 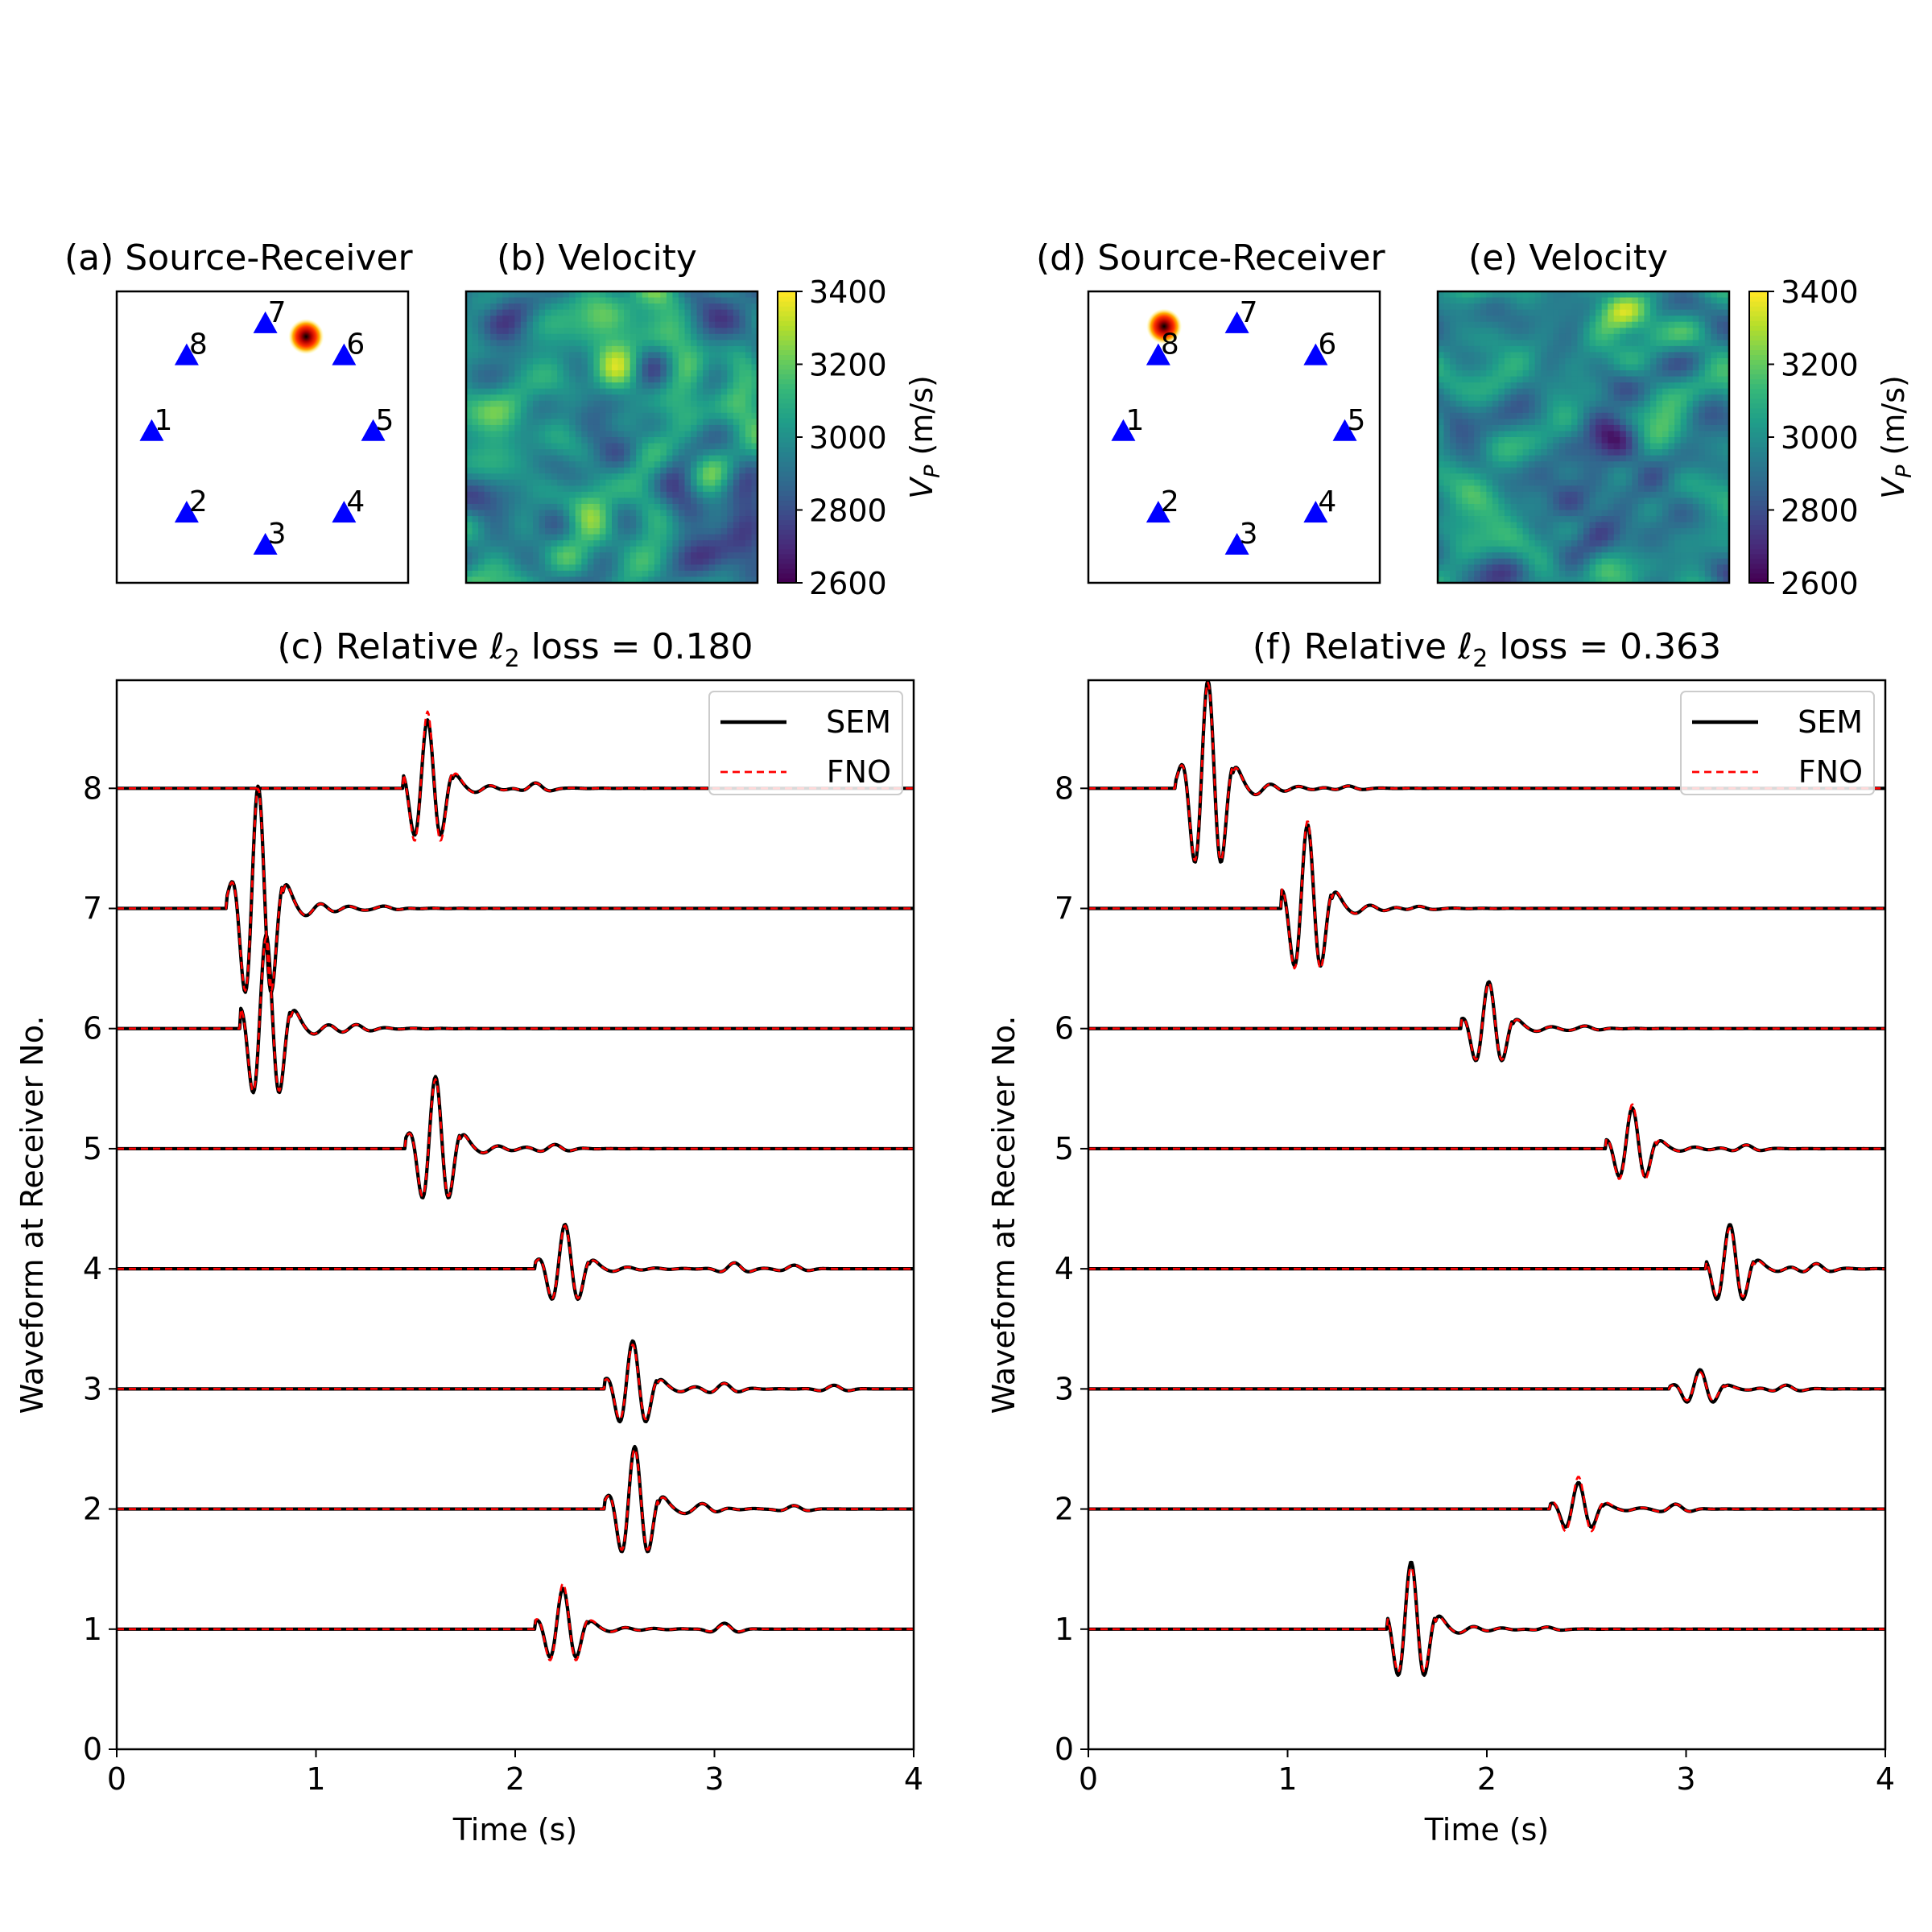 I want to click on colorbar-tick-label: 2800, so click(x=1820, y=511).